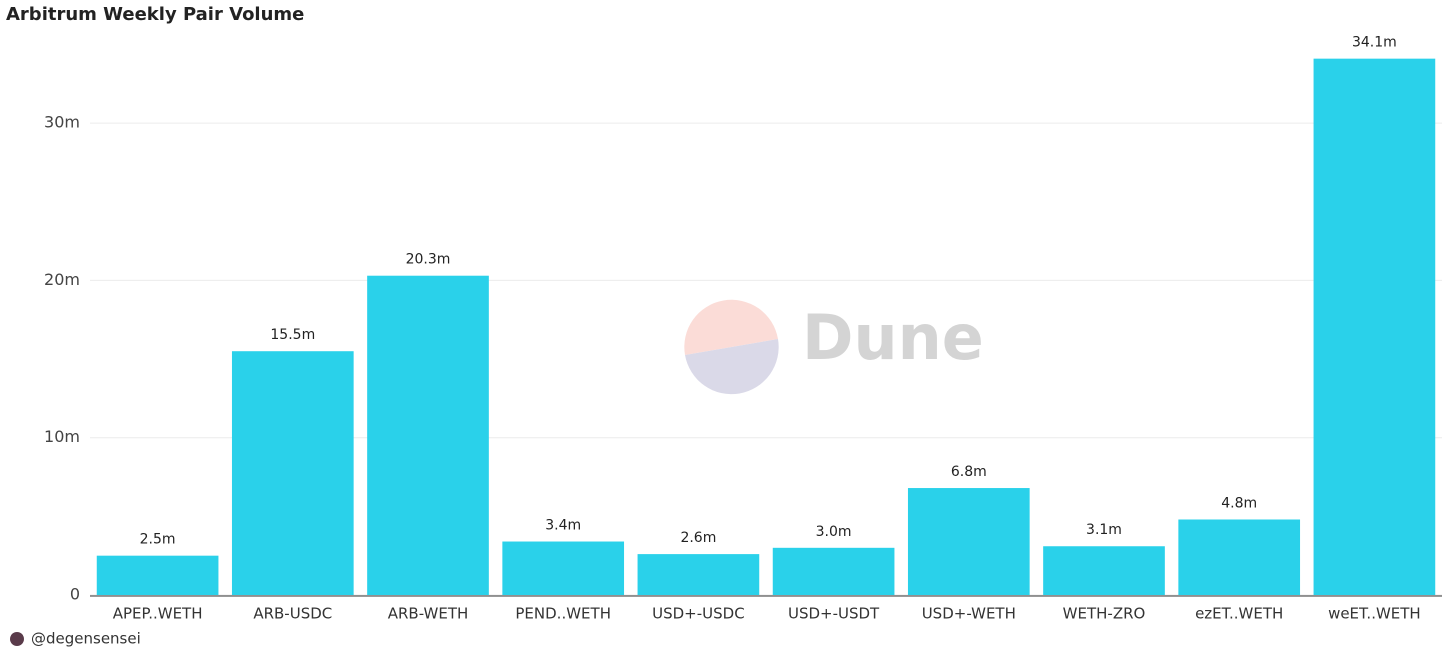  I want to click on y-tick-label: 30m, so click(62, 122).